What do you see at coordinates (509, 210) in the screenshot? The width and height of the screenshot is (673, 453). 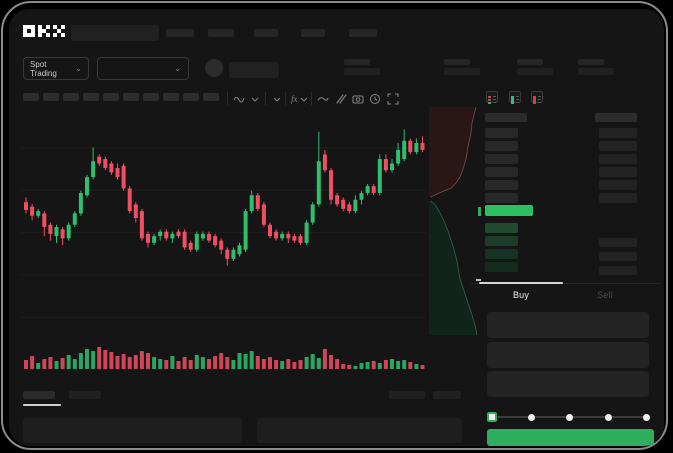 I see `last-price-bar` at bounding box center [509, 210].